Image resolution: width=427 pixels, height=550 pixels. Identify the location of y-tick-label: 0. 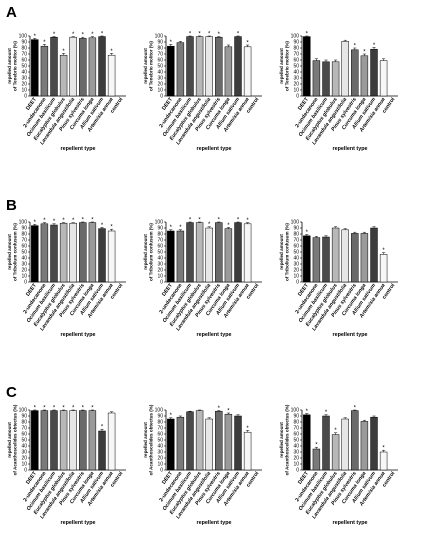
(297, 283).